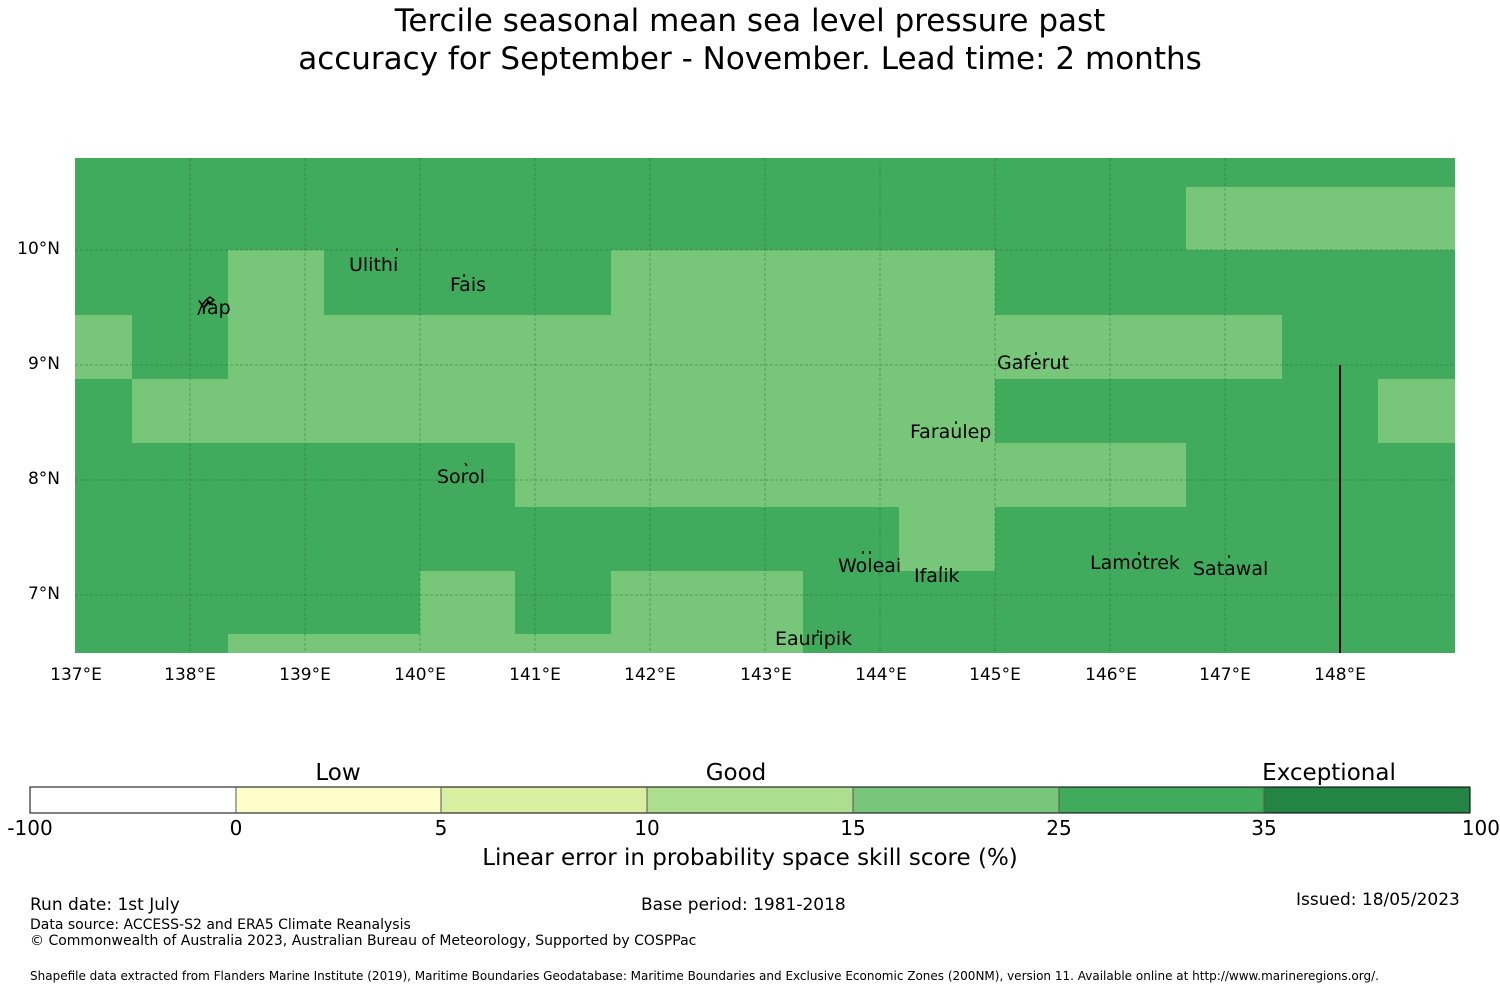  I want to click on colorbar-tick-25: 25, so click(1059, 828).